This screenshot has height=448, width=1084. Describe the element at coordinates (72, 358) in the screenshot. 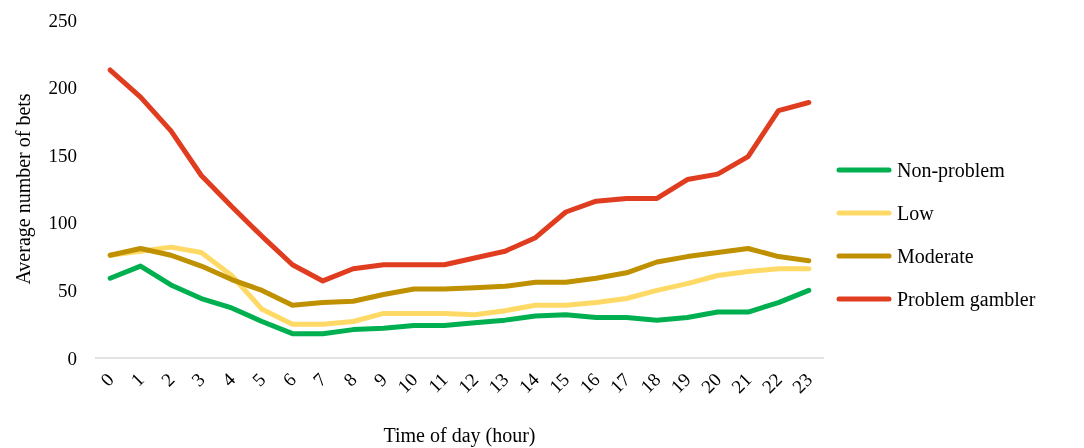

I see `y-tick-label: 0` at that location.